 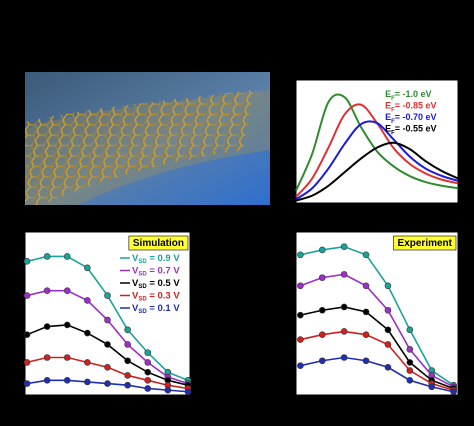 I want to click on legend-label: EF= -0.85 eV, so click(x=410, y=107).